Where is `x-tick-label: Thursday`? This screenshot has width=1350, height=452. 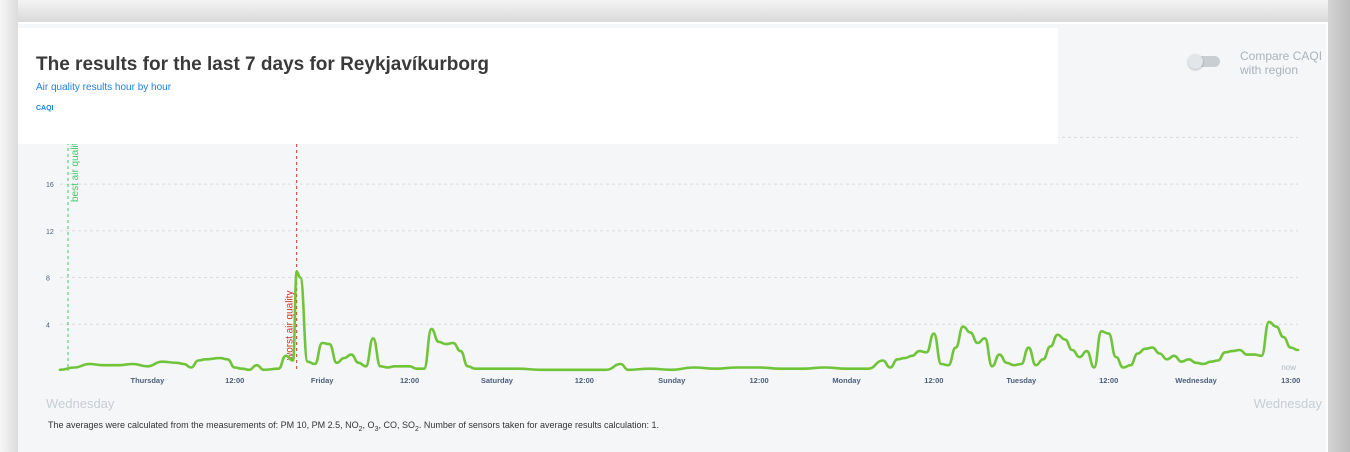
x-tick-label: Thursday is located at coordinates (148, 380).